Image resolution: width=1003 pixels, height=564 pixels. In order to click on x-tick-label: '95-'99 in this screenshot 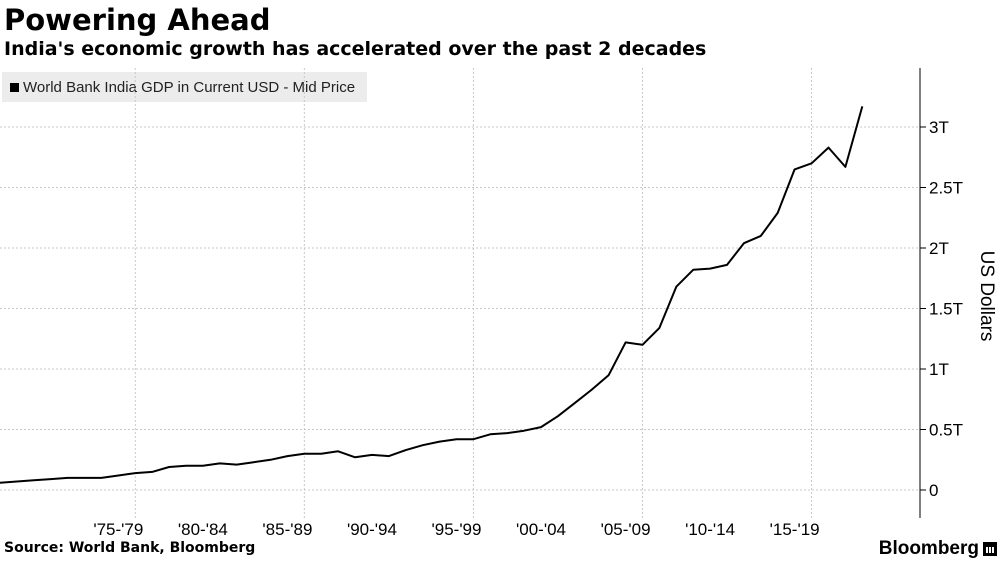, I will do `click(457, 529)`.